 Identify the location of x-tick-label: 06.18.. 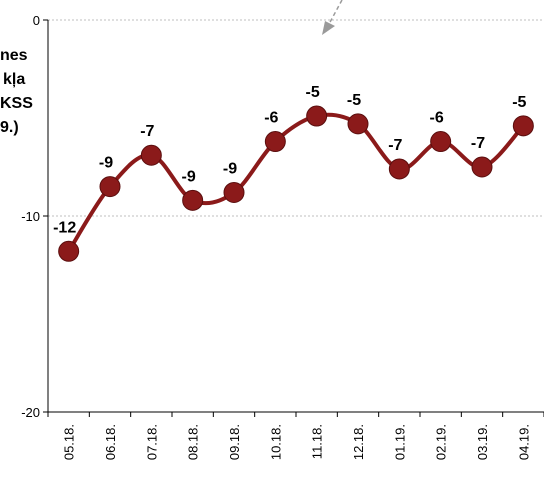
(110, 442).